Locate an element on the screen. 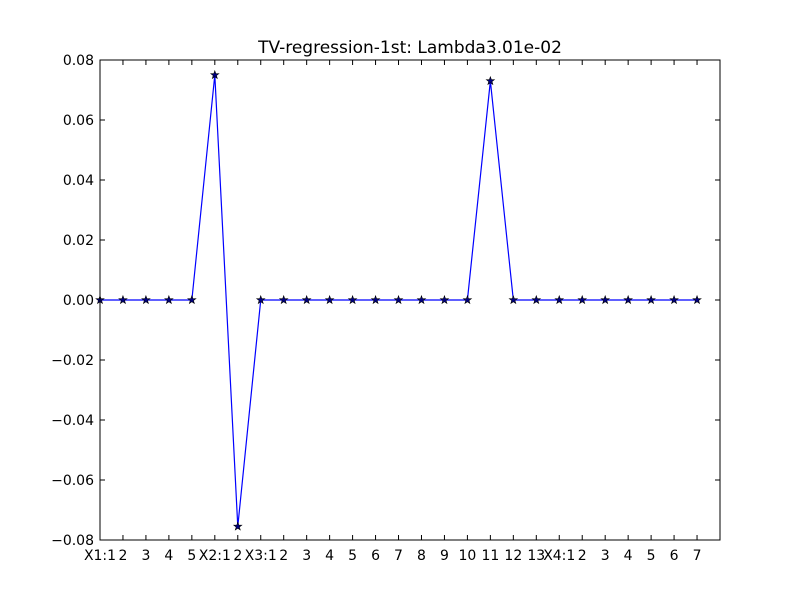  x-tick-label: X4:1 is located at coordinates (559, 556).